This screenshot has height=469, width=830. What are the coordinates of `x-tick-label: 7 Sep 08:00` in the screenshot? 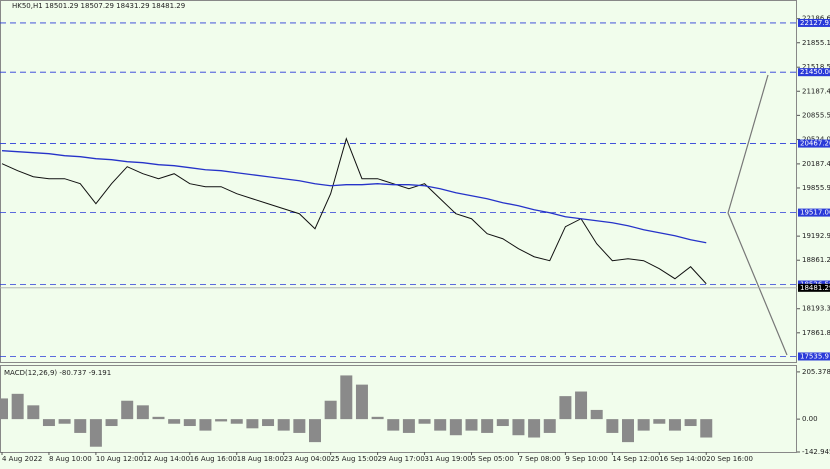 It's located at (539, 459).